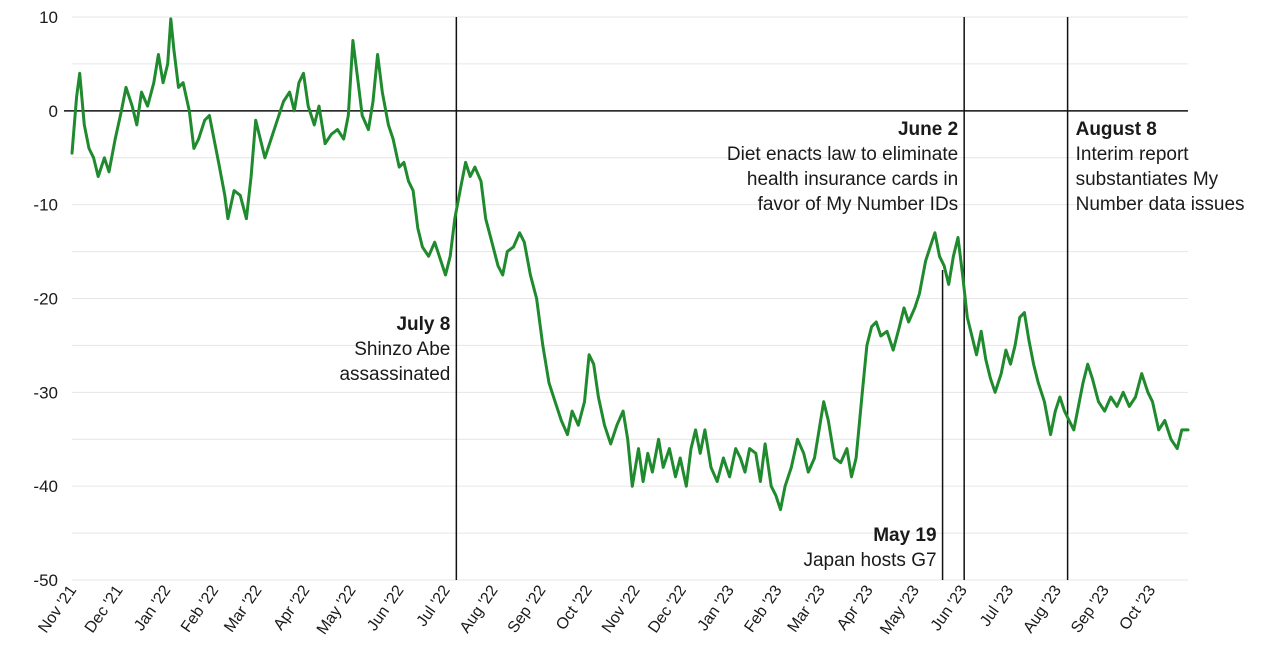 This screenshot has width=1280, height=665. I want to click on event-description: assassinated, so click(394, 374).